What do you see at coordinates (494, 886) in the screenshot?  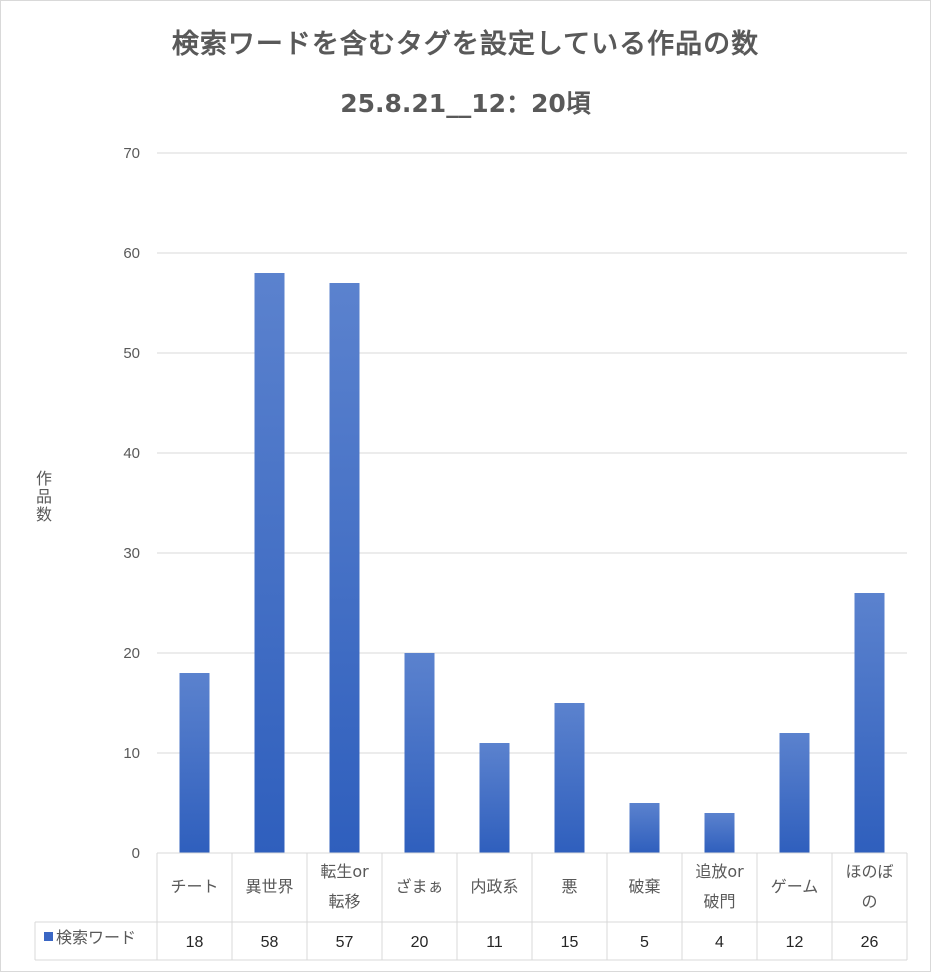 I see `category-label: 内政系` at bounding box center [494, 886].